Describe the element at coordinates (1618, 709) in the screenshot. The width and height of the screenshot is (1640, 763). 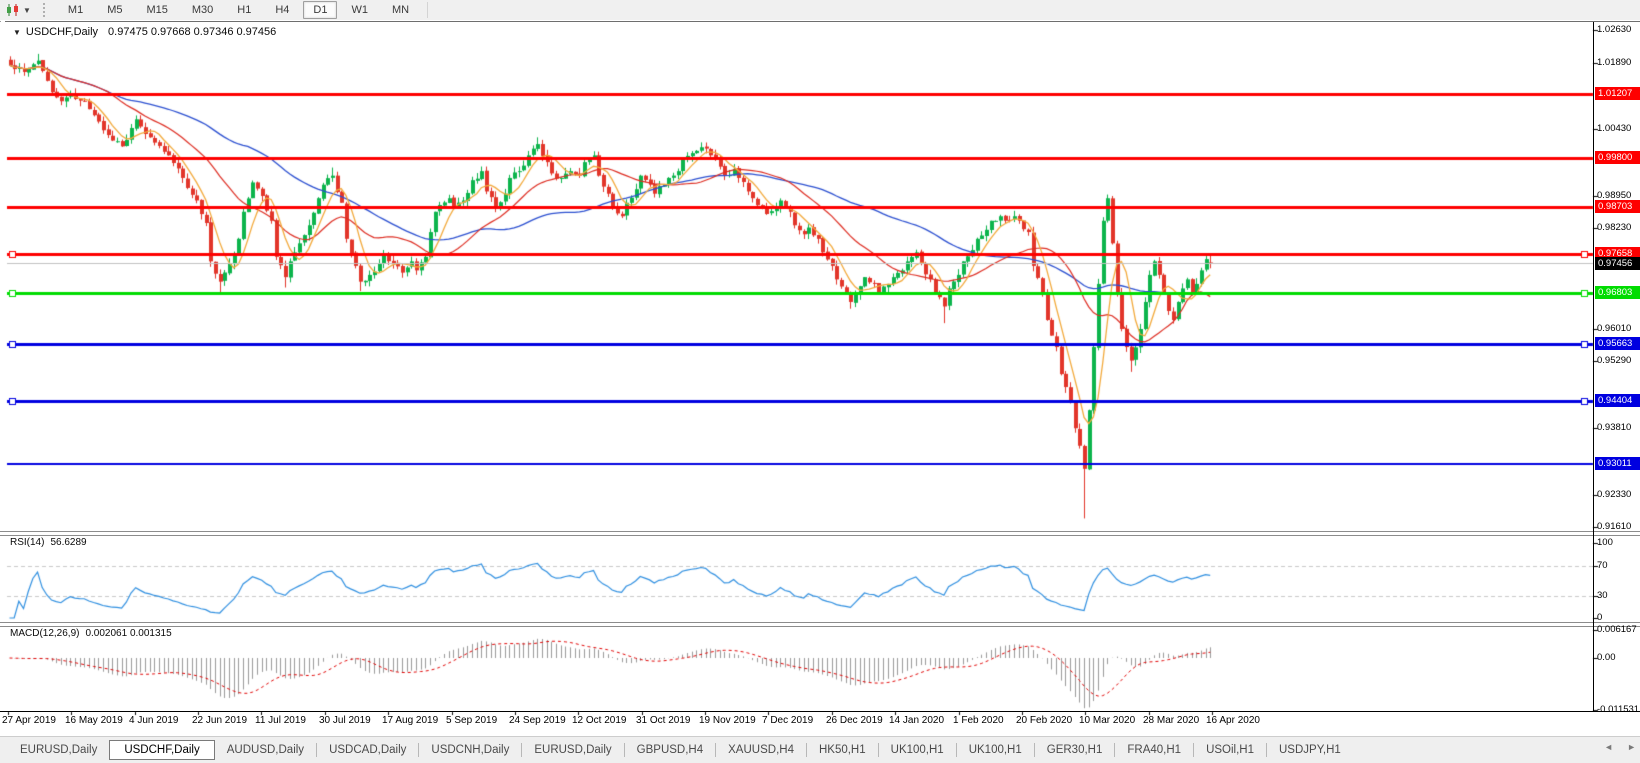
I see `macd-axis-label: -0.011531` at that location.